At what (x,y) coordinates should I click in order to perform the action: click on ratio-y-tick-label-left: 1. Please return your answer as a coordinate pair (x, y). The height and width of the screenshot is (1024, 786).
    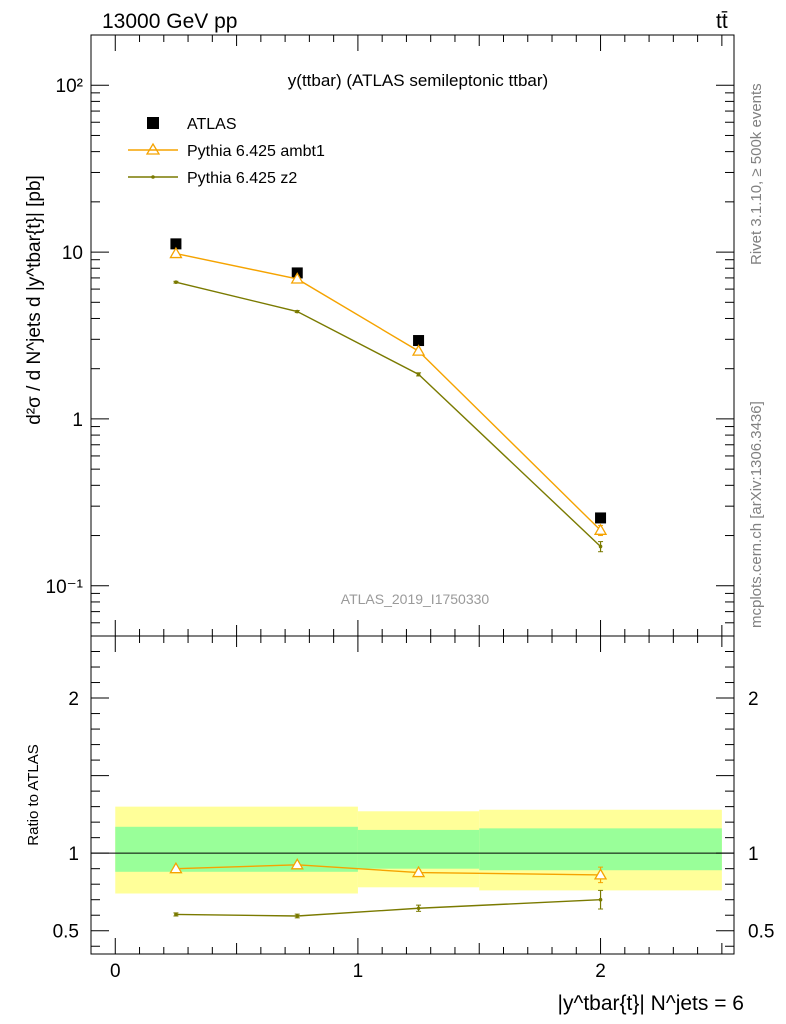
    Looking at the image, I should click on (73, 854).